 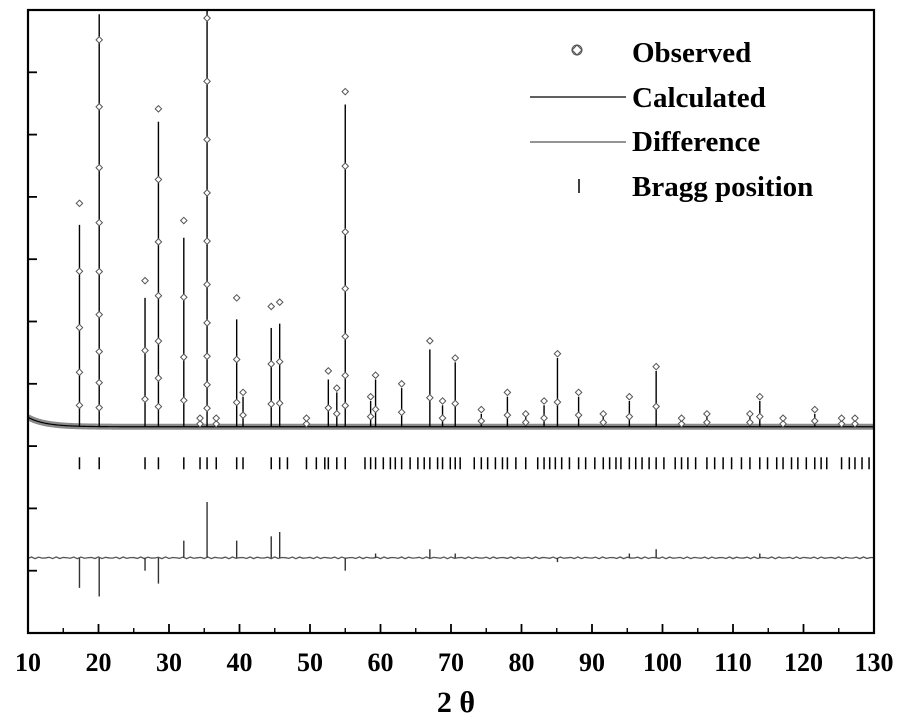 What do you see at coordinates (99, 662) in the screenshot?
I see `x-tick-label-20: 20` at bounding box center [99, 662].